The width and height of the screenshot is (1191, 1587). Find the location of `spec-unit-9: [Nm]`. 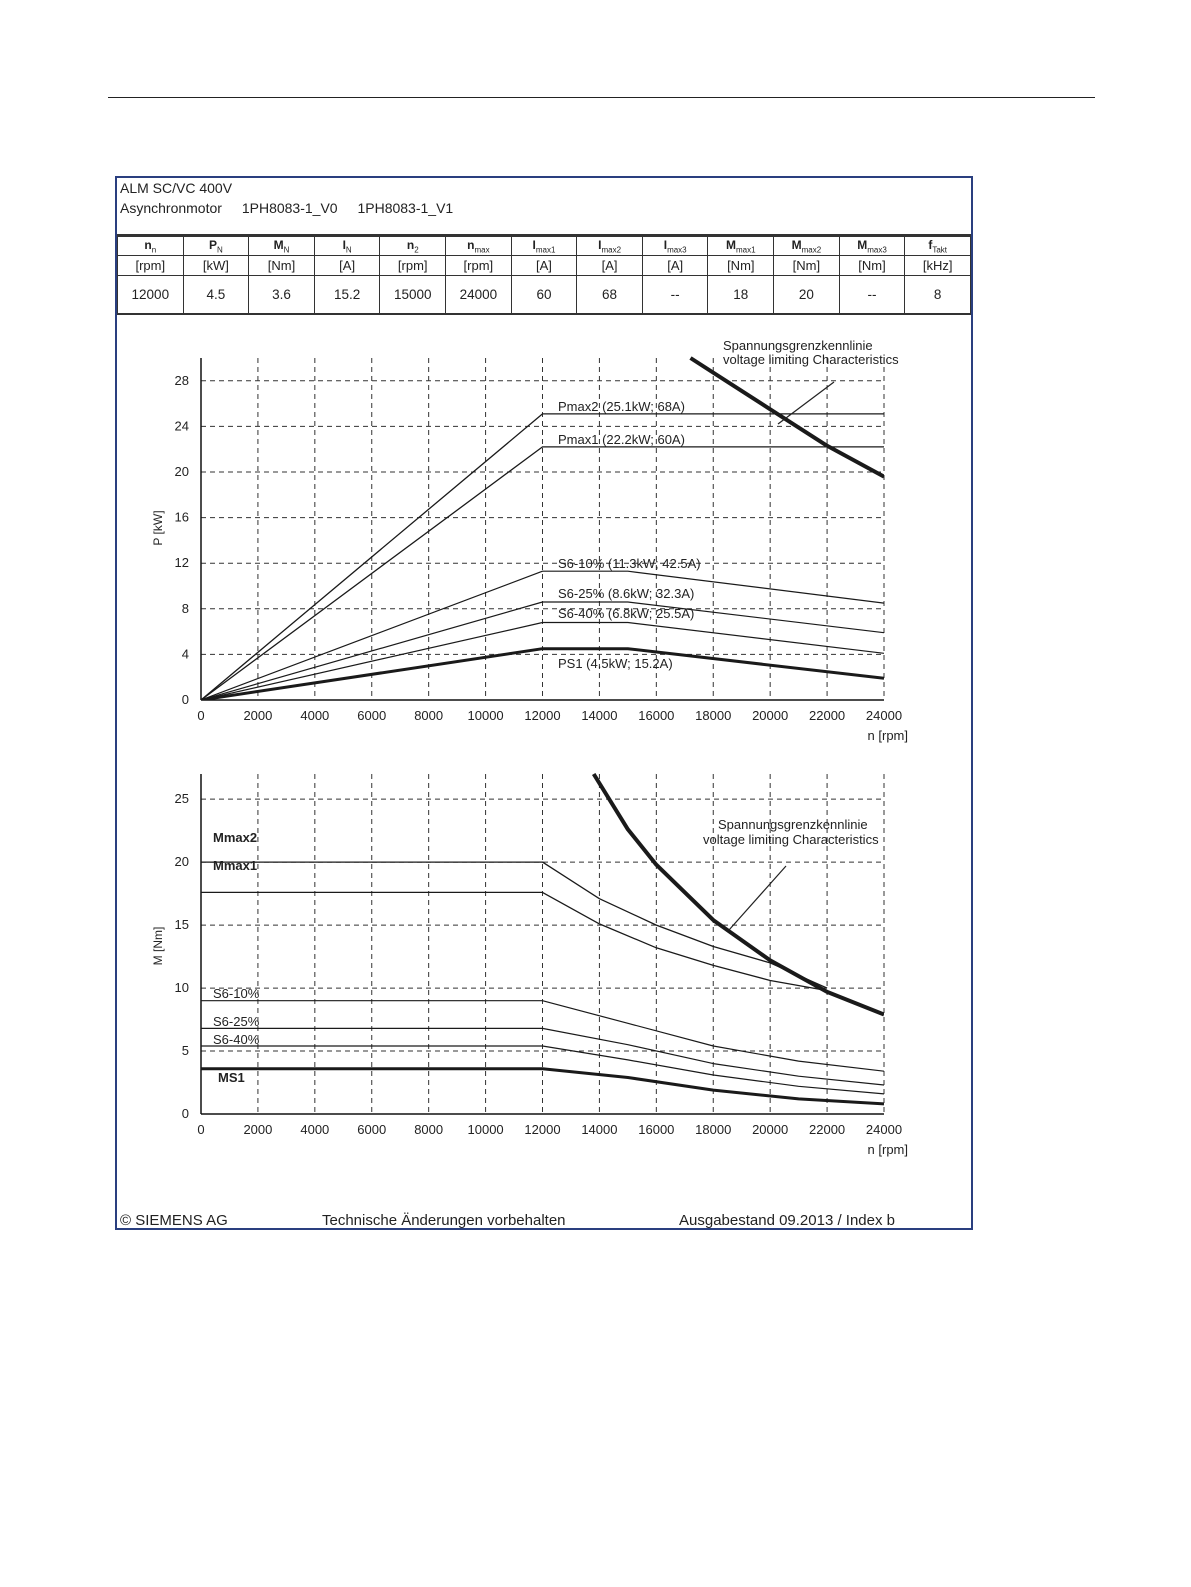

spec-unit-9: [Nm] is located at coordinates (741, 265).